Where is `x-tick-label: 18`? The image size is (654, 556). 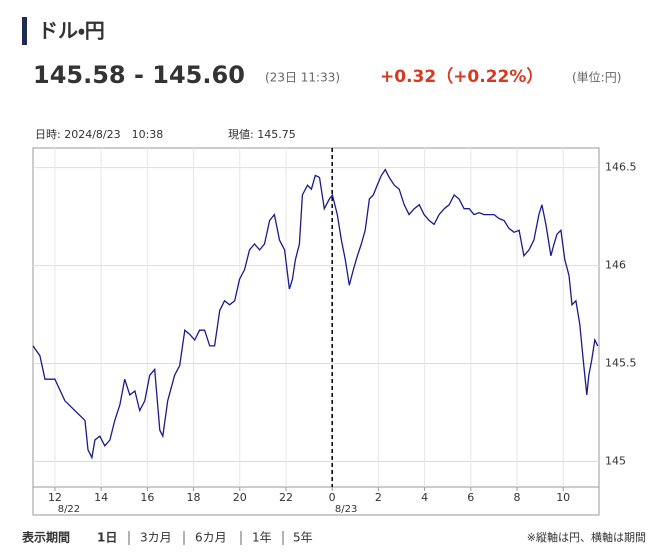 x-tick-label: 18 is located at coordinates (194, 497).